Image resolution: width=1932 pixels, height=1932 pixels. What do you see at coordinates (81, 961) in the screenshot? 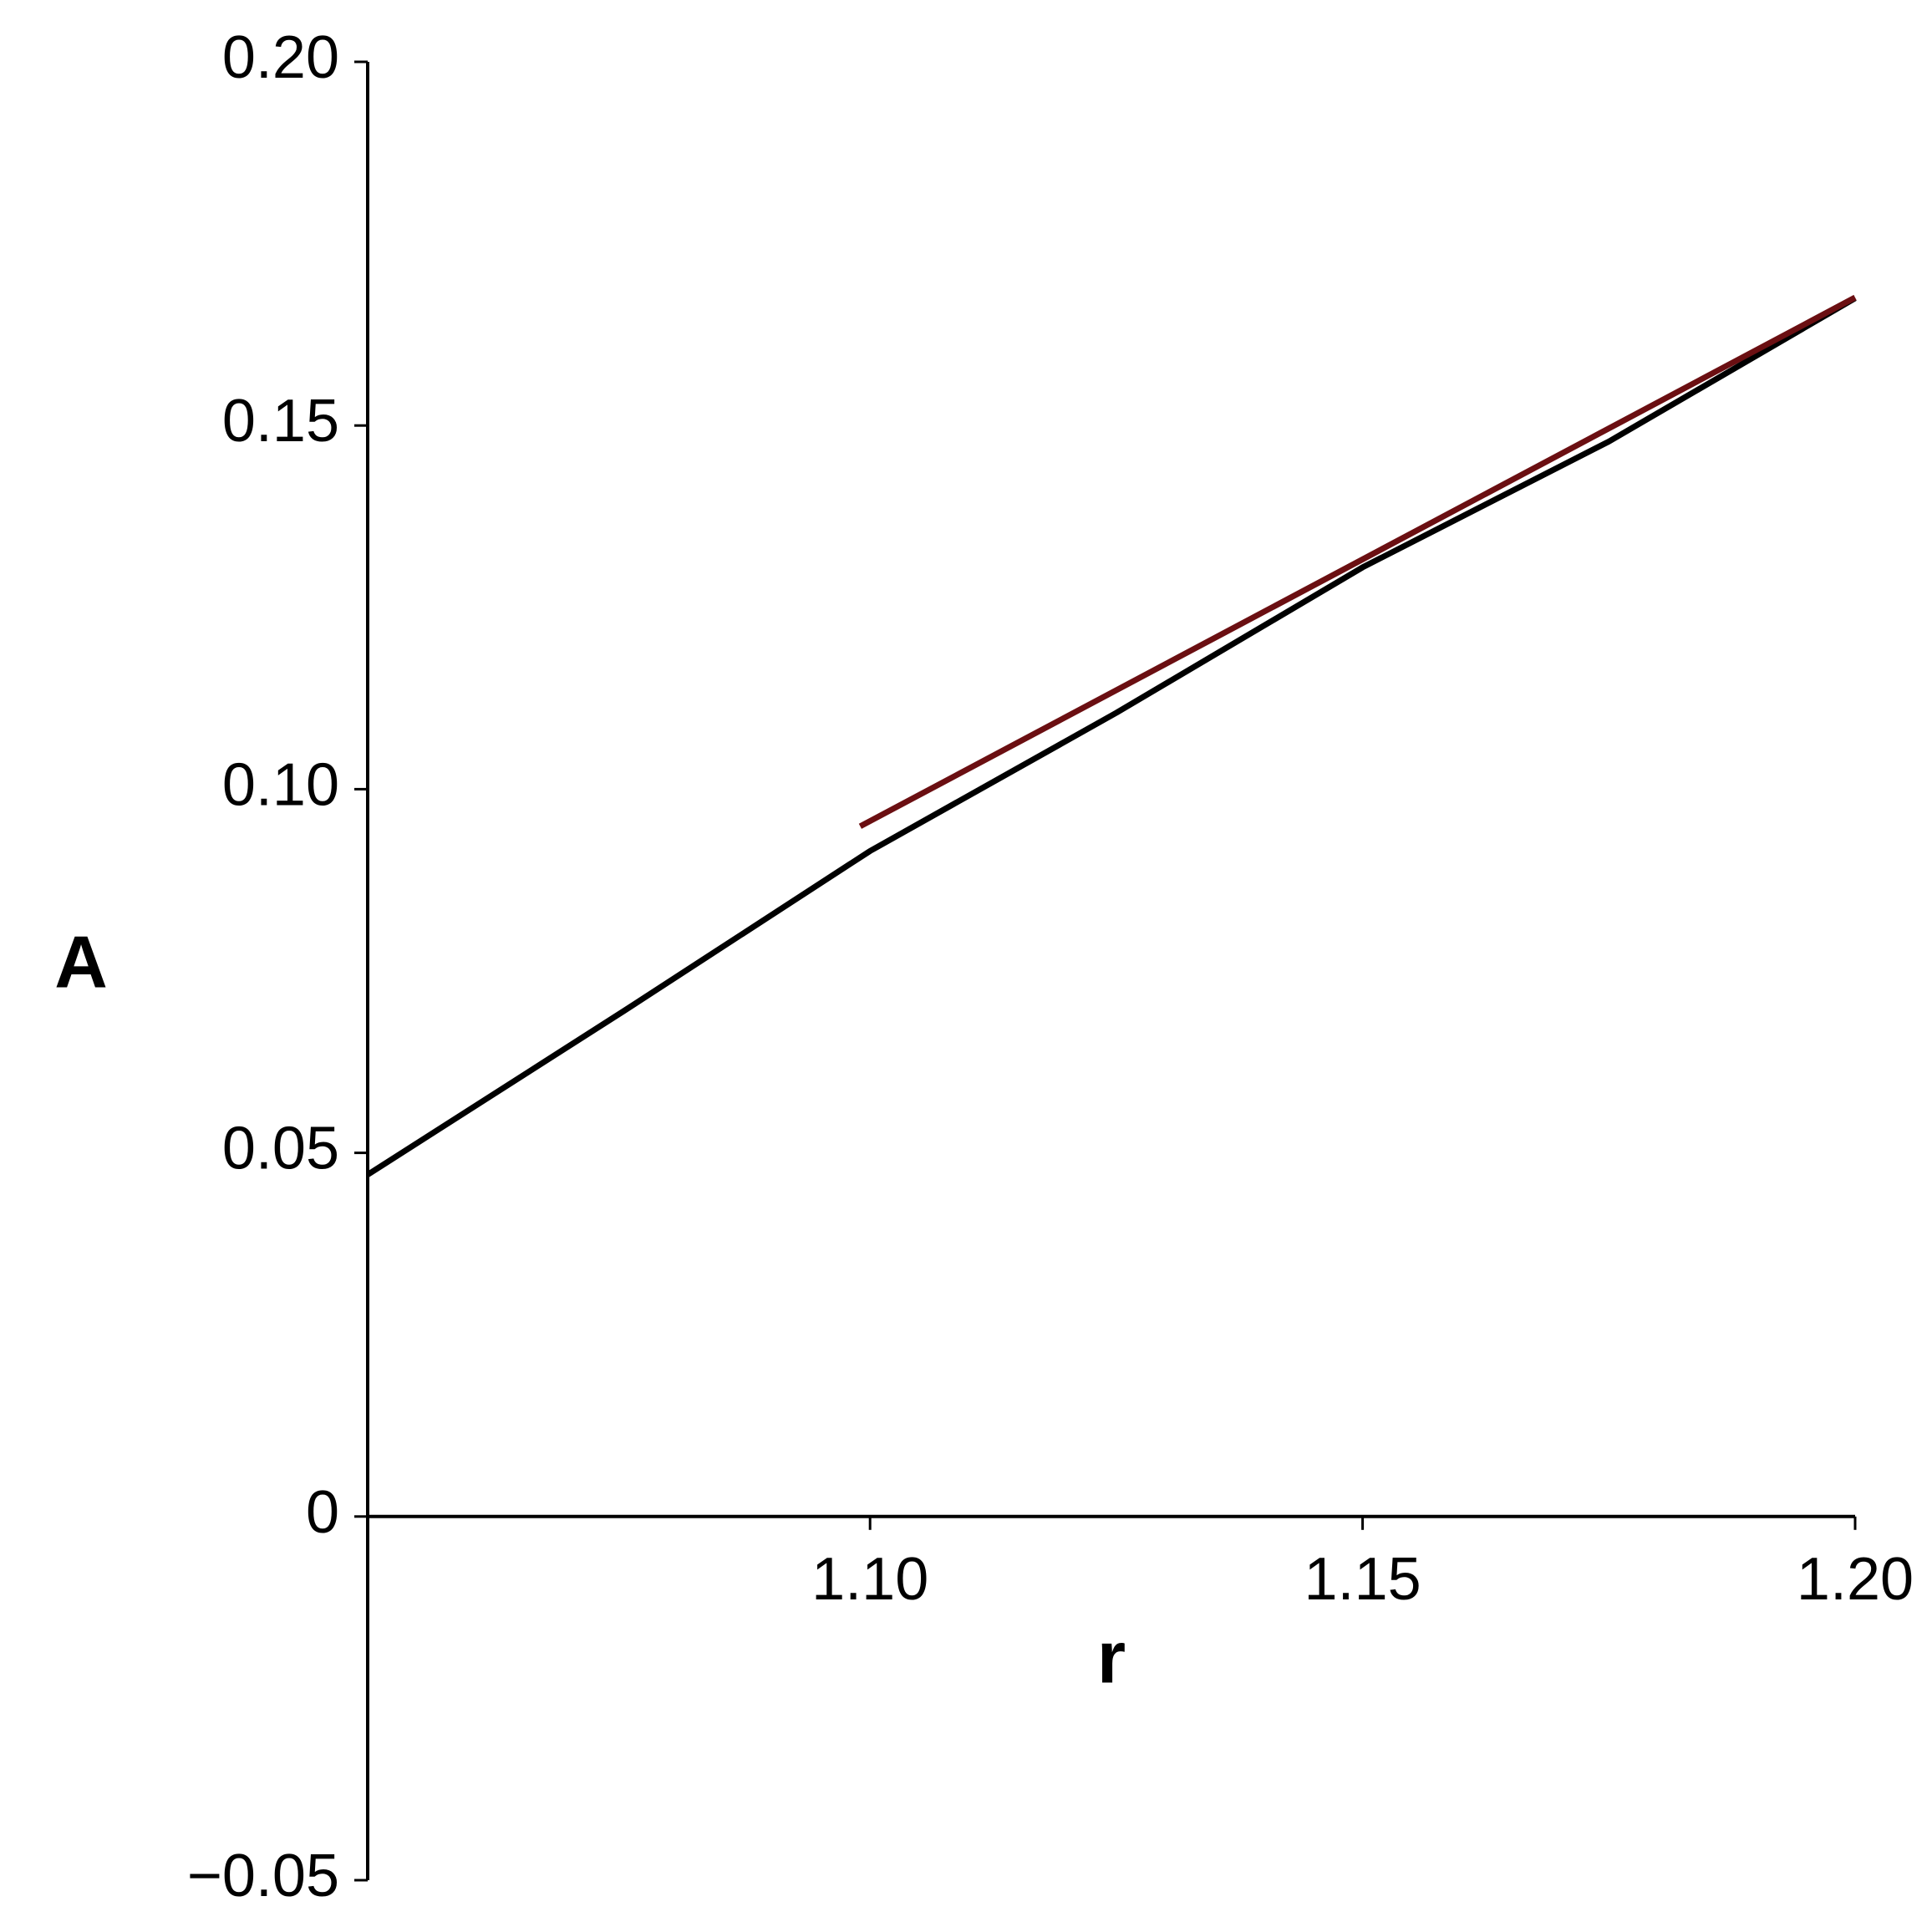
I see `y-axis-title: A` at bounding box center [81, 961].